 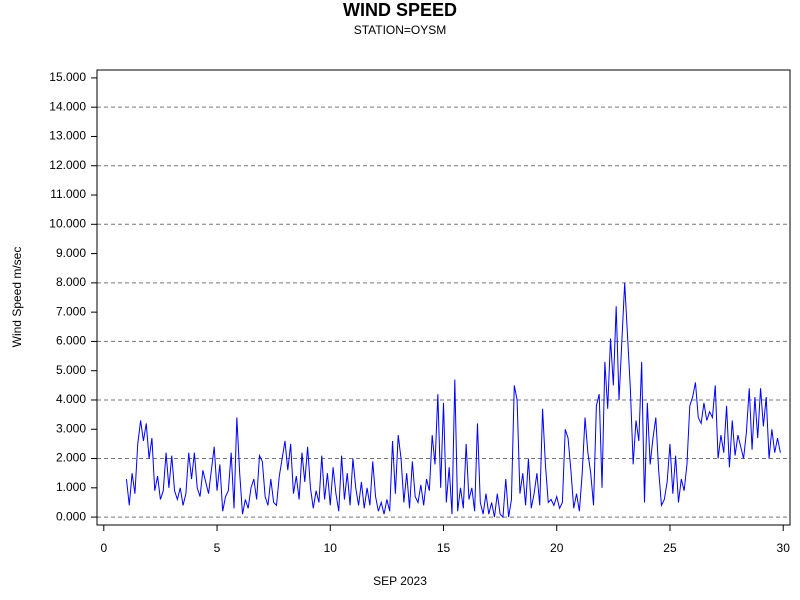 I want to click on y-tick-label: 10.000, so click(x=67, y=223).